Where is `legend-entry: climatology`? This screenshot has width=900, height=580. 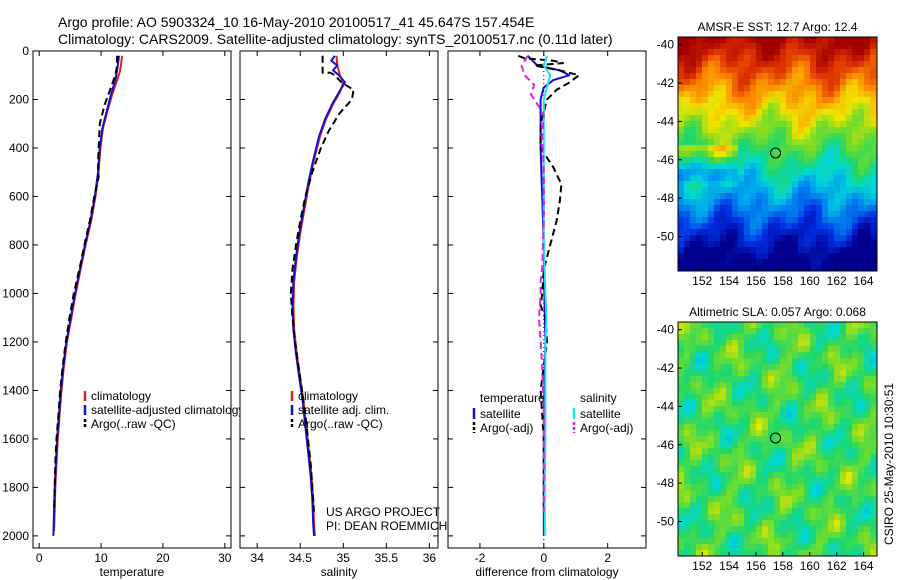
legend-entry: climatology is located at coordinates (328, 396).